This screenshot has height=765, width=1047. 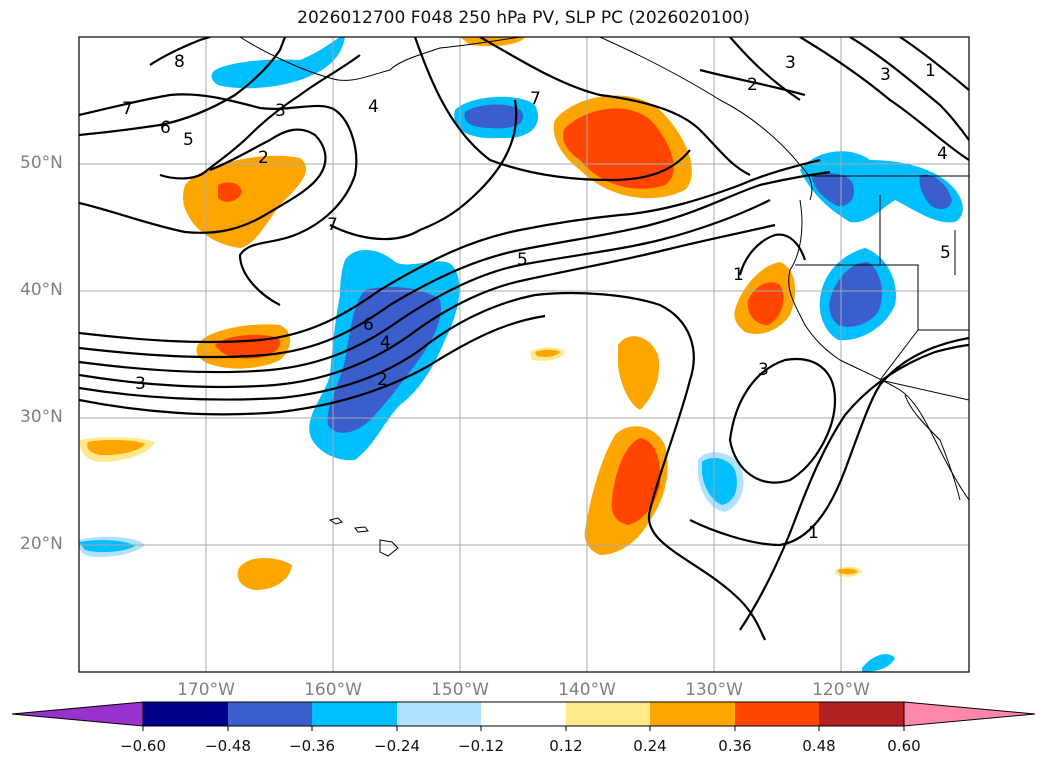 What do you see at coordinates (41, 290) in the screenshot?
I see `lat-label-40n: 40°N` at bounding box center [41, 290].